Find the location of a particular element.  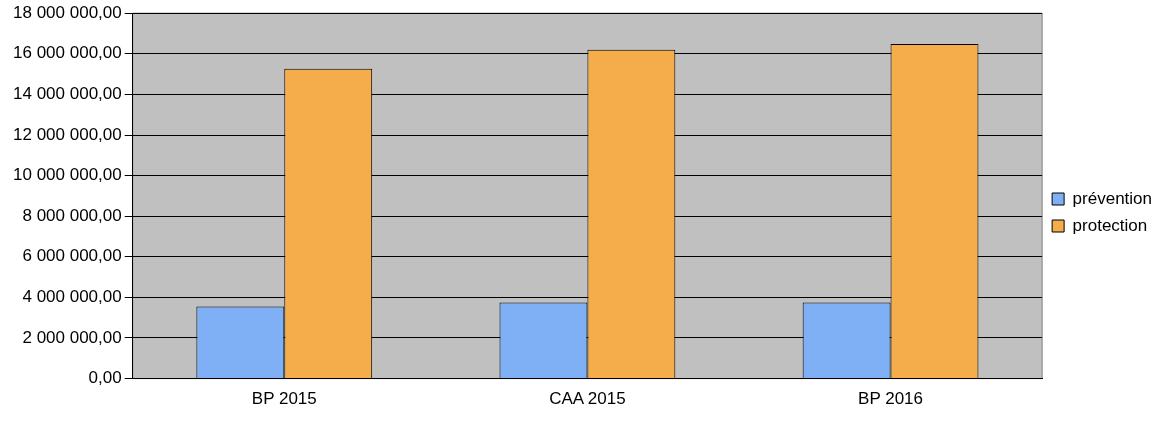

y-tick-label: 6 000 000,00 is located at coordinates (72, 256).